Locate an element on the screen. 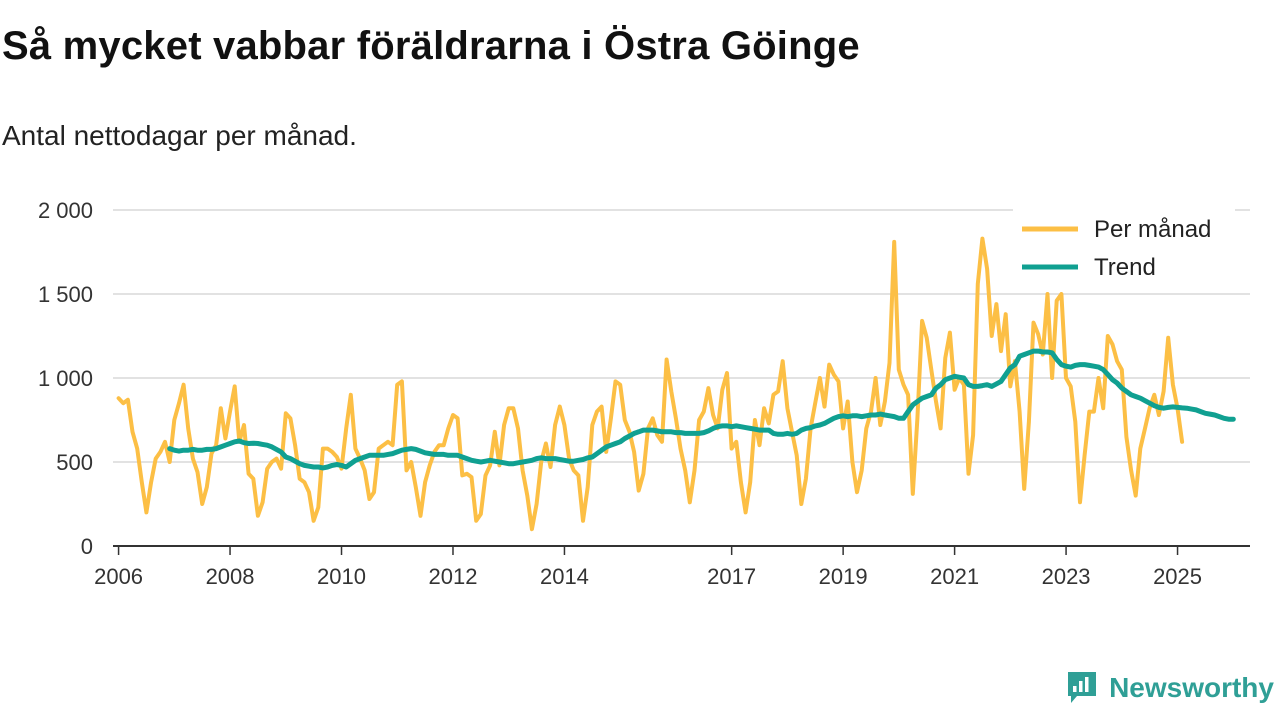 Image resolution: width=1280 pixels, height=720 pixels. x-tick-label: 2014 is located at coordinates (564, 576).